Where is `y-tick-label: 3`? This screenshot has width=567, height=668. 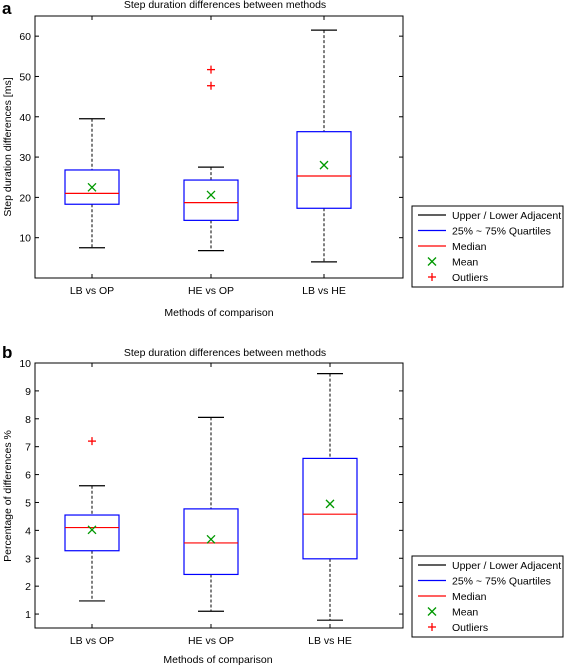
y-tick-label: 3 is located at coordinates (28, 559).